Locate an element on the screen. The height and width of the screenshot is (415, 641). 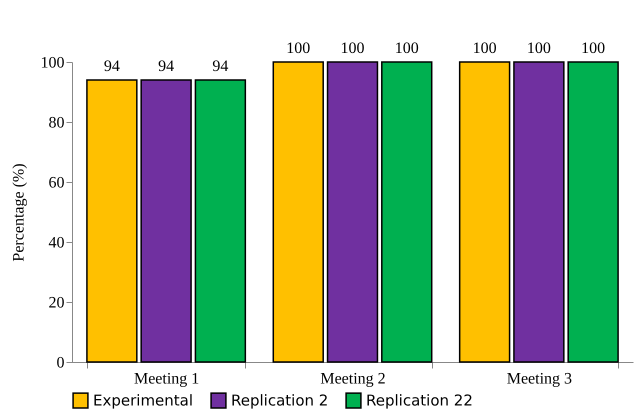
x-tick-label: Meeting 3 is located at coordinates (539, 379).